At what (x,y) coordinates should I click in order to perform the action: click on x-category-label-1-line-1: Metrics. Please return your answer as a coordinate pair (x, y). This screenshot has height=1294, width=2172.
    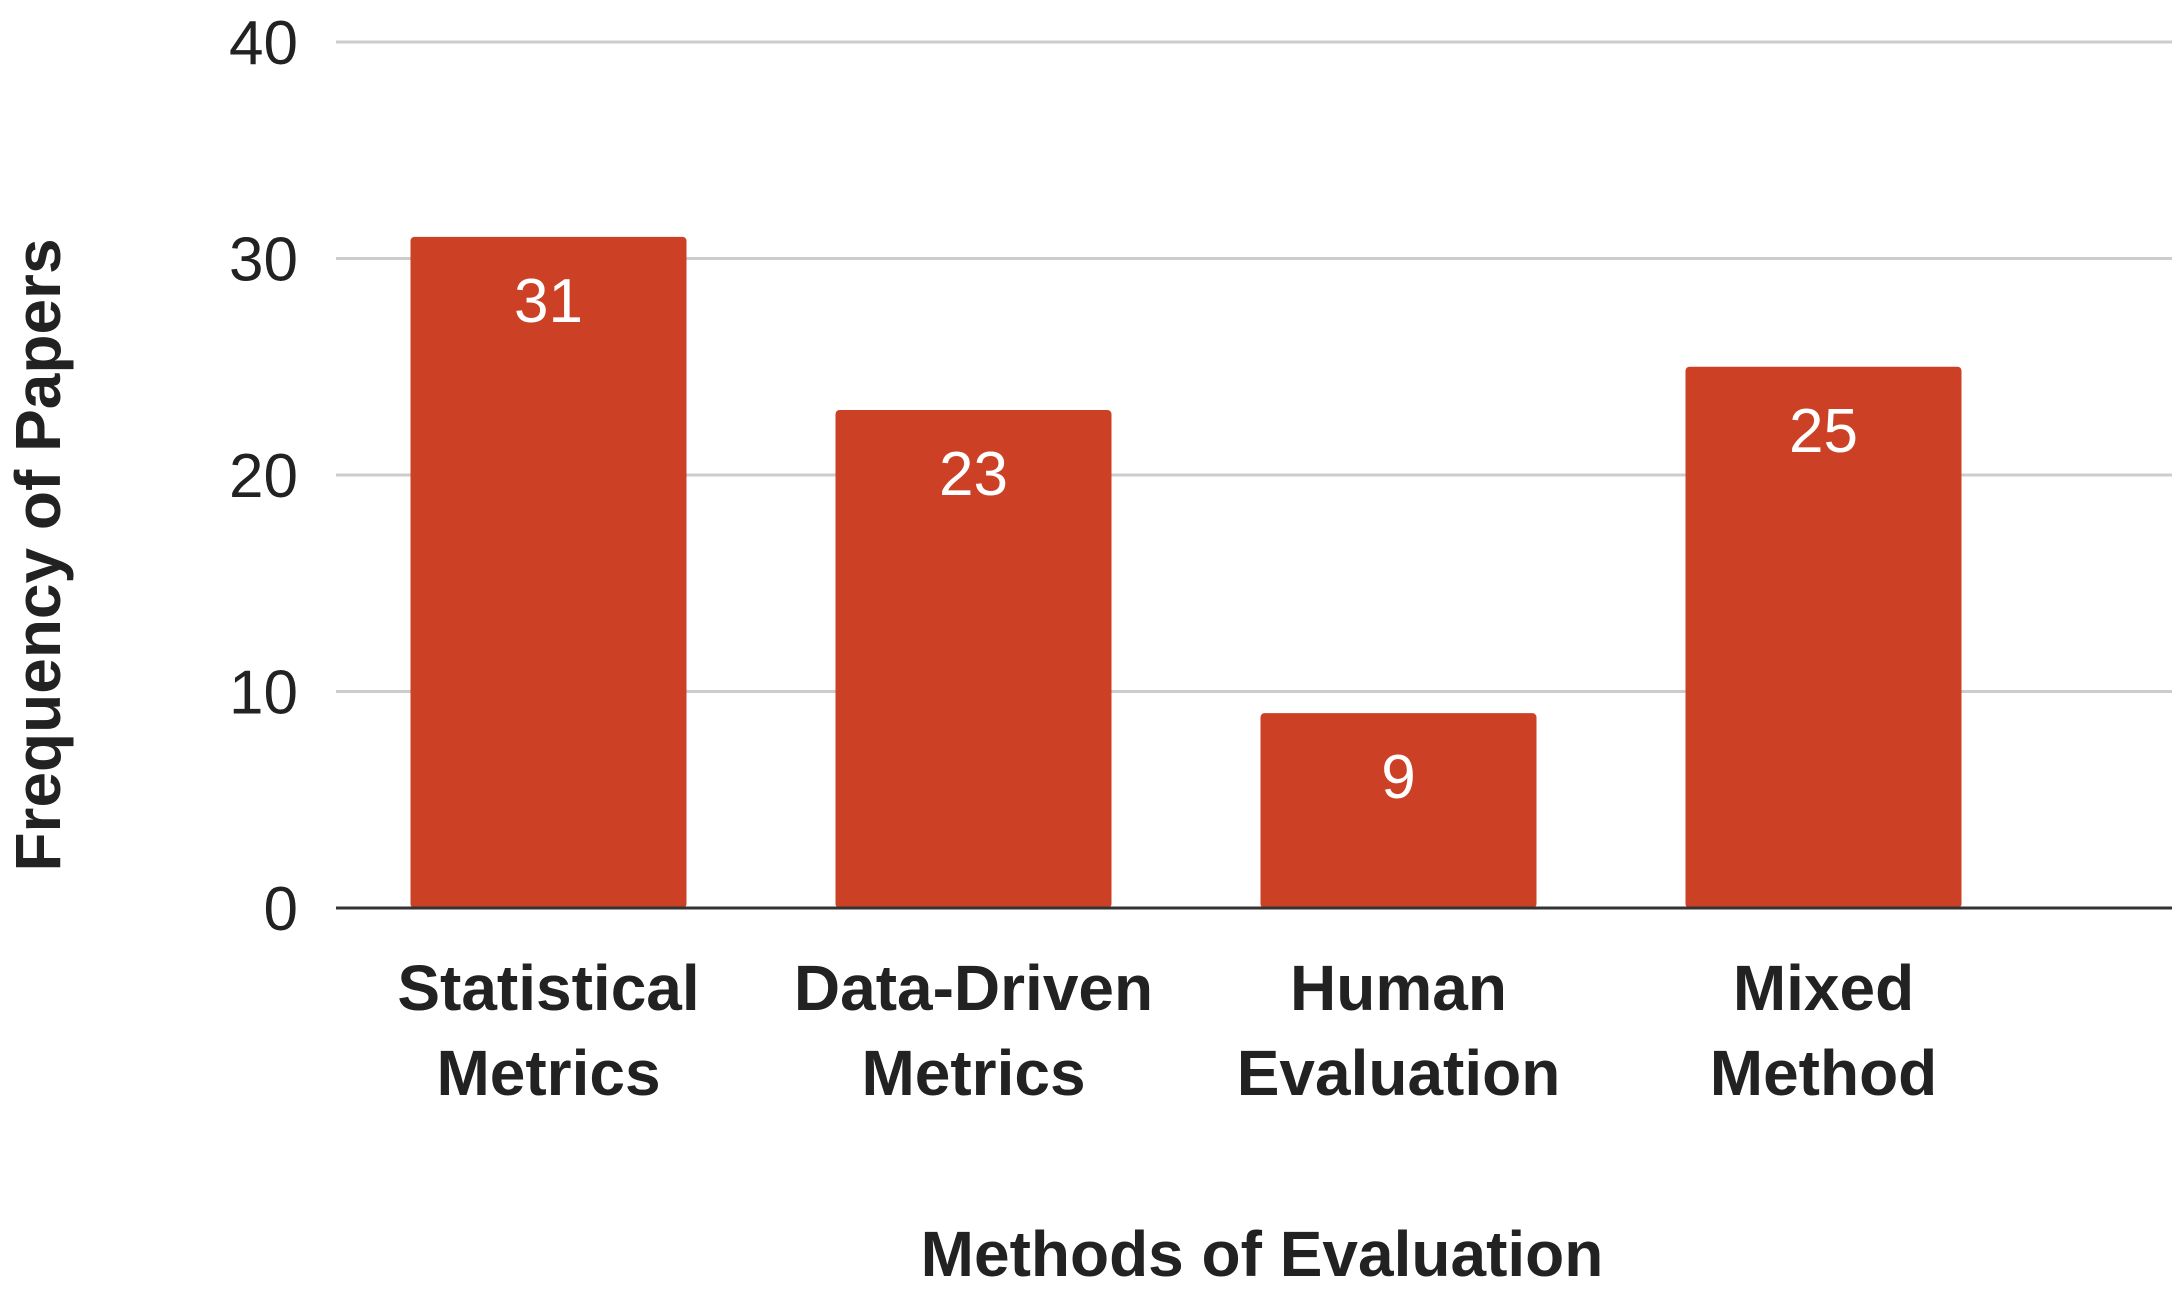
    Looking at the image, I should click on (973, 1073).